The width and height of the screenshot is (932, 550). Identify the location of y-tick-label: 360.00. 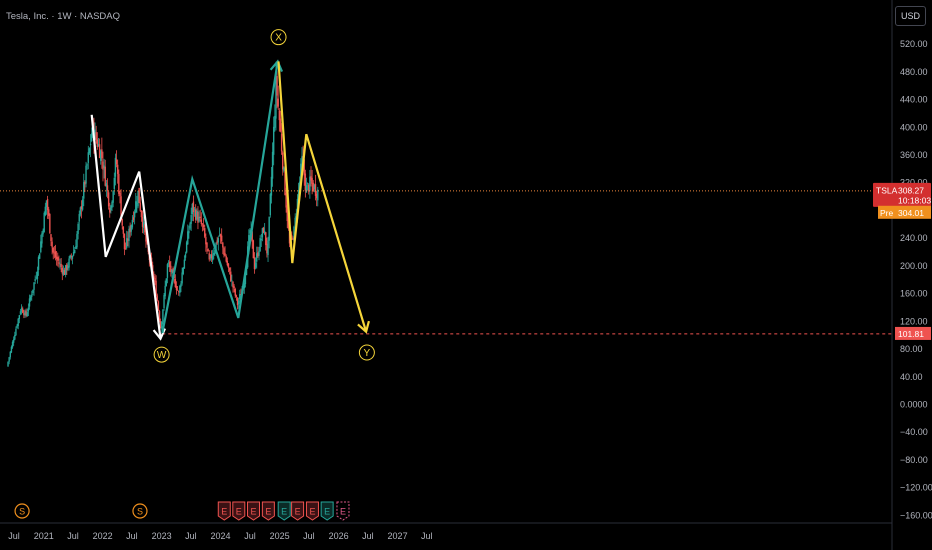
(914, 155).